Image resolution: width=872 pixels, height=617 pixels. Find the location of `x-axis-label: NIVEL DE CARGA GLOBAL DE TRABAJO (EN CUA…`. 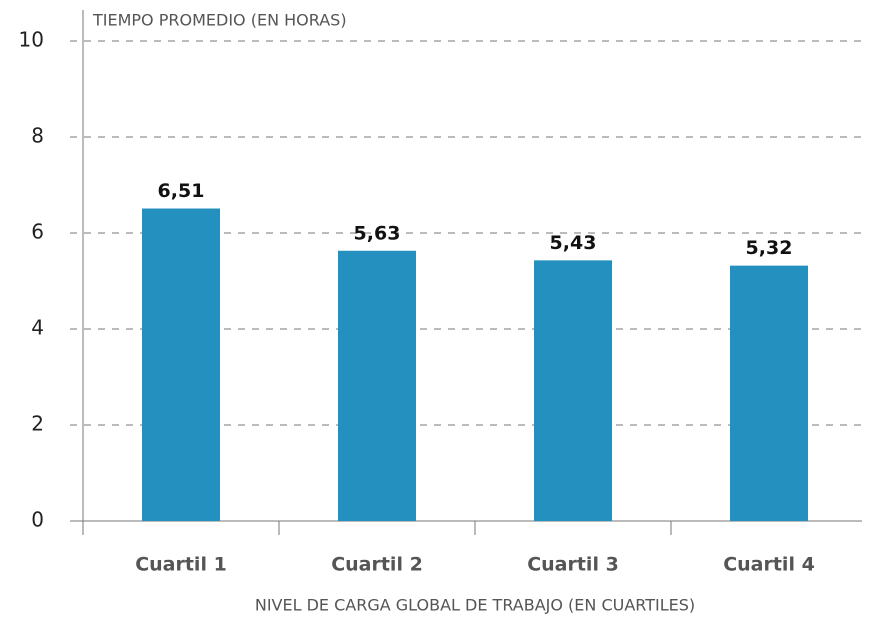

x-axis-label: NIVEL DE CARGA GLOBAL DE TRABAJO (EN CUA… is located at coordinates (475, 605).